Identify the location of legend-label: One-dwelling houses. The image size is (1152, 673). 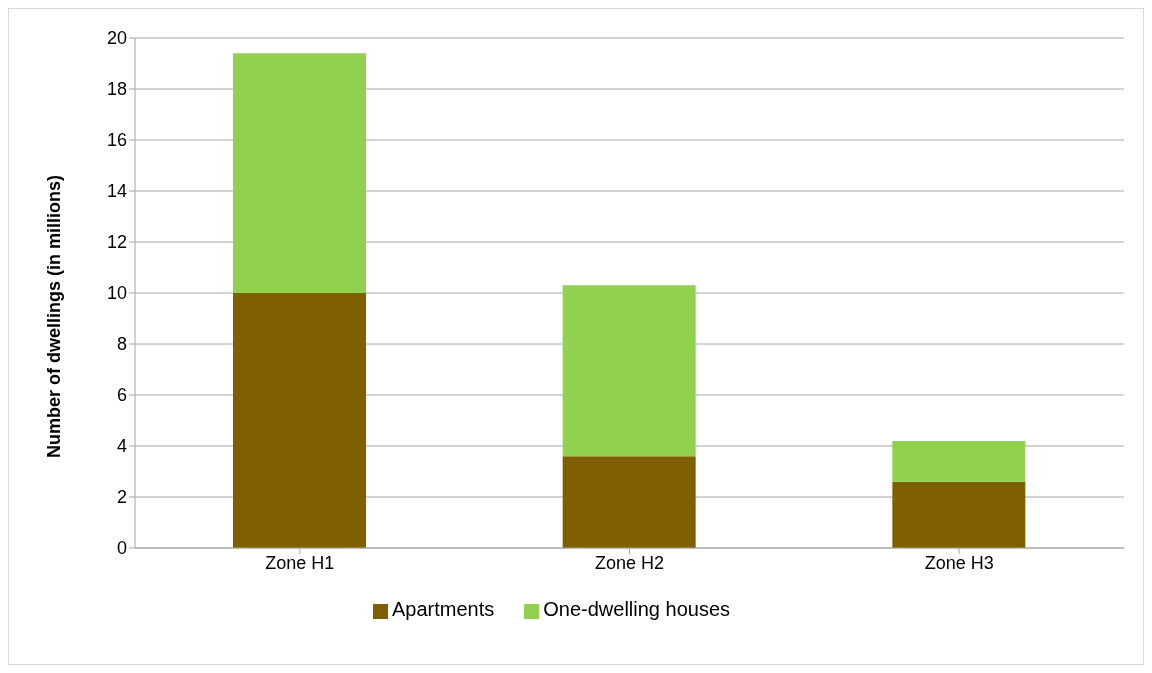
(637, 609).